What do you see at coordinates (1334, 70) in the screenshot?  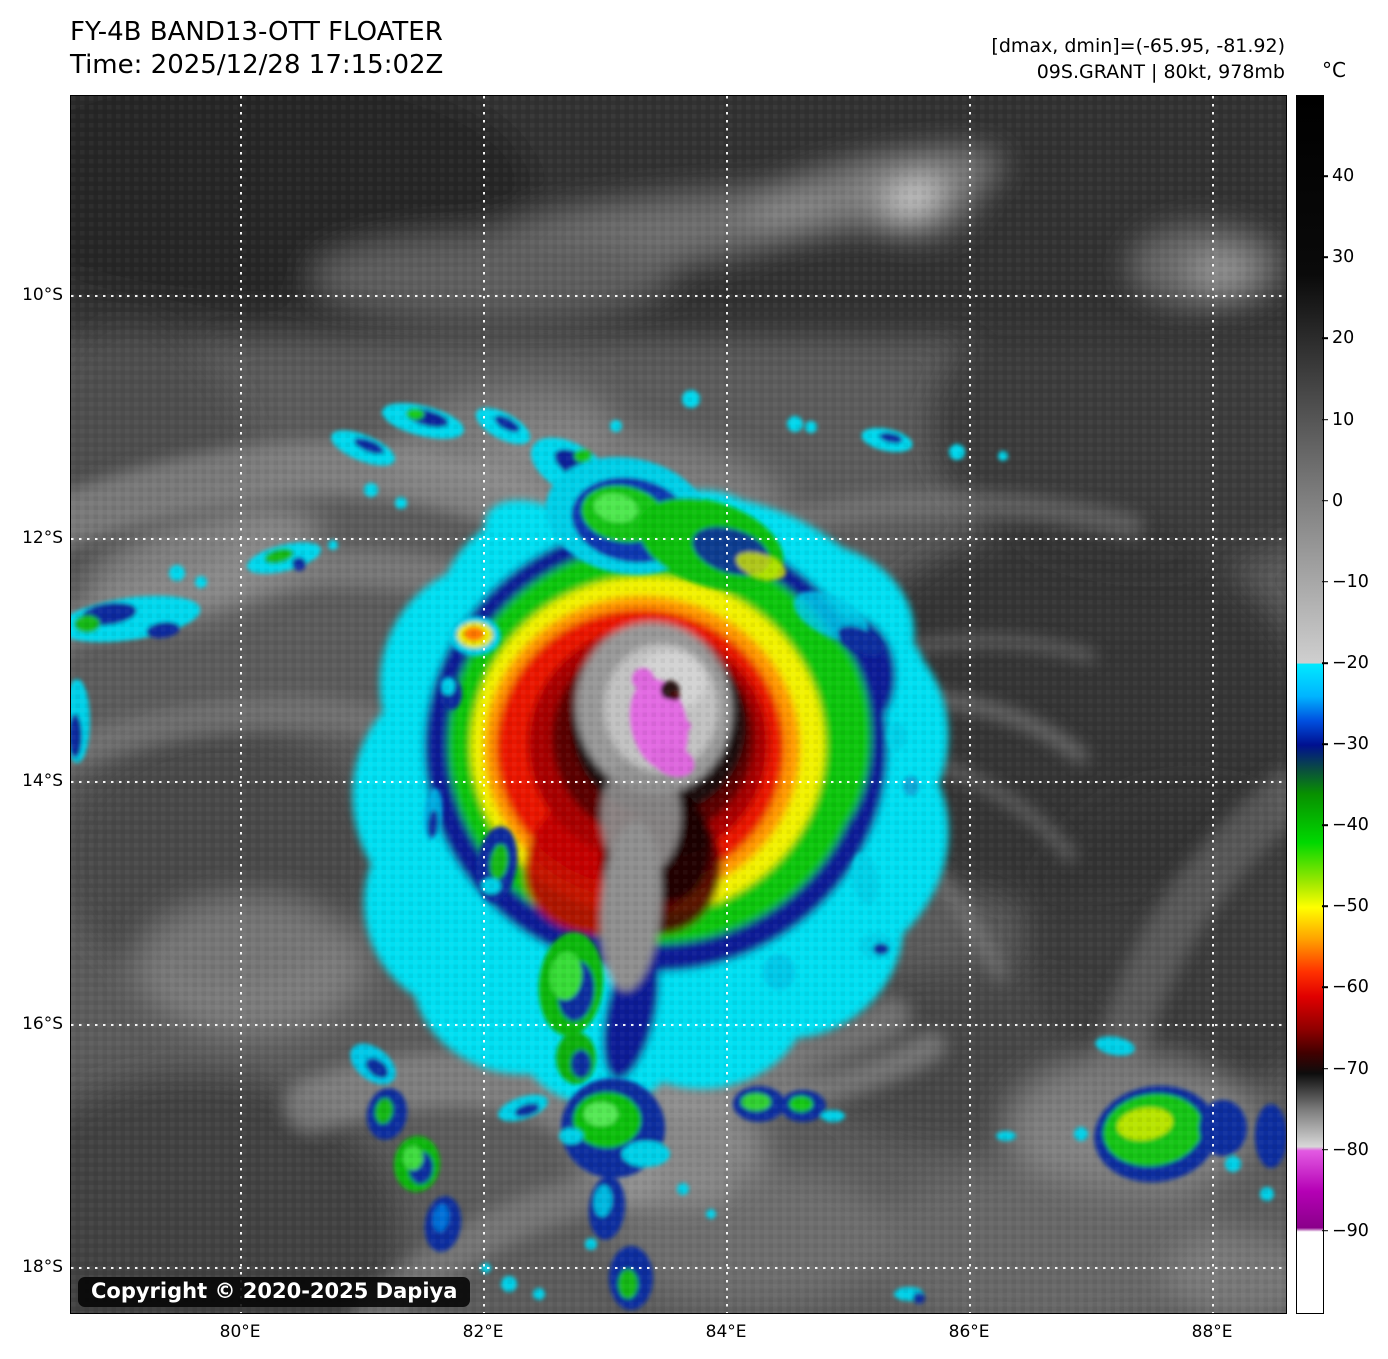 I see `colorbar-unit-label: °C` at bounding box center [1334, 70].